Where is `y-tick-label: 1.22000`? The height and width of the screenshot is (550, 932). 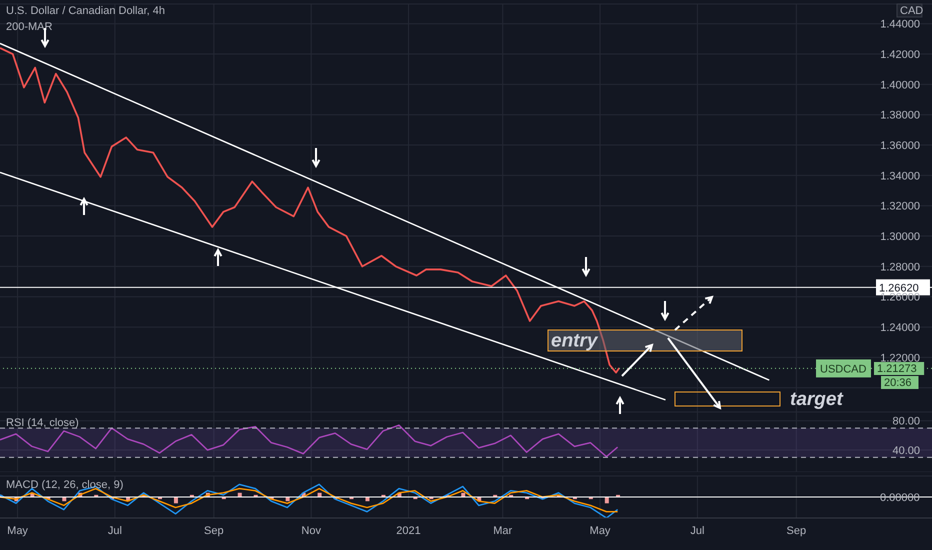 y-tick-label: 1.22000 is located at coordinates (900, 358).